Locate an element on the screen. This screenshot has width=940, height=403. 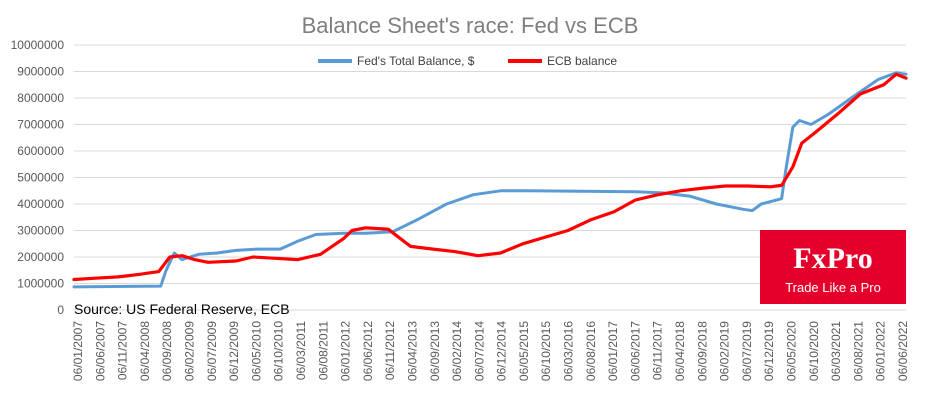
legend: Fed's Total Balance, $ ECB balance is located at coordinates (467, 61).